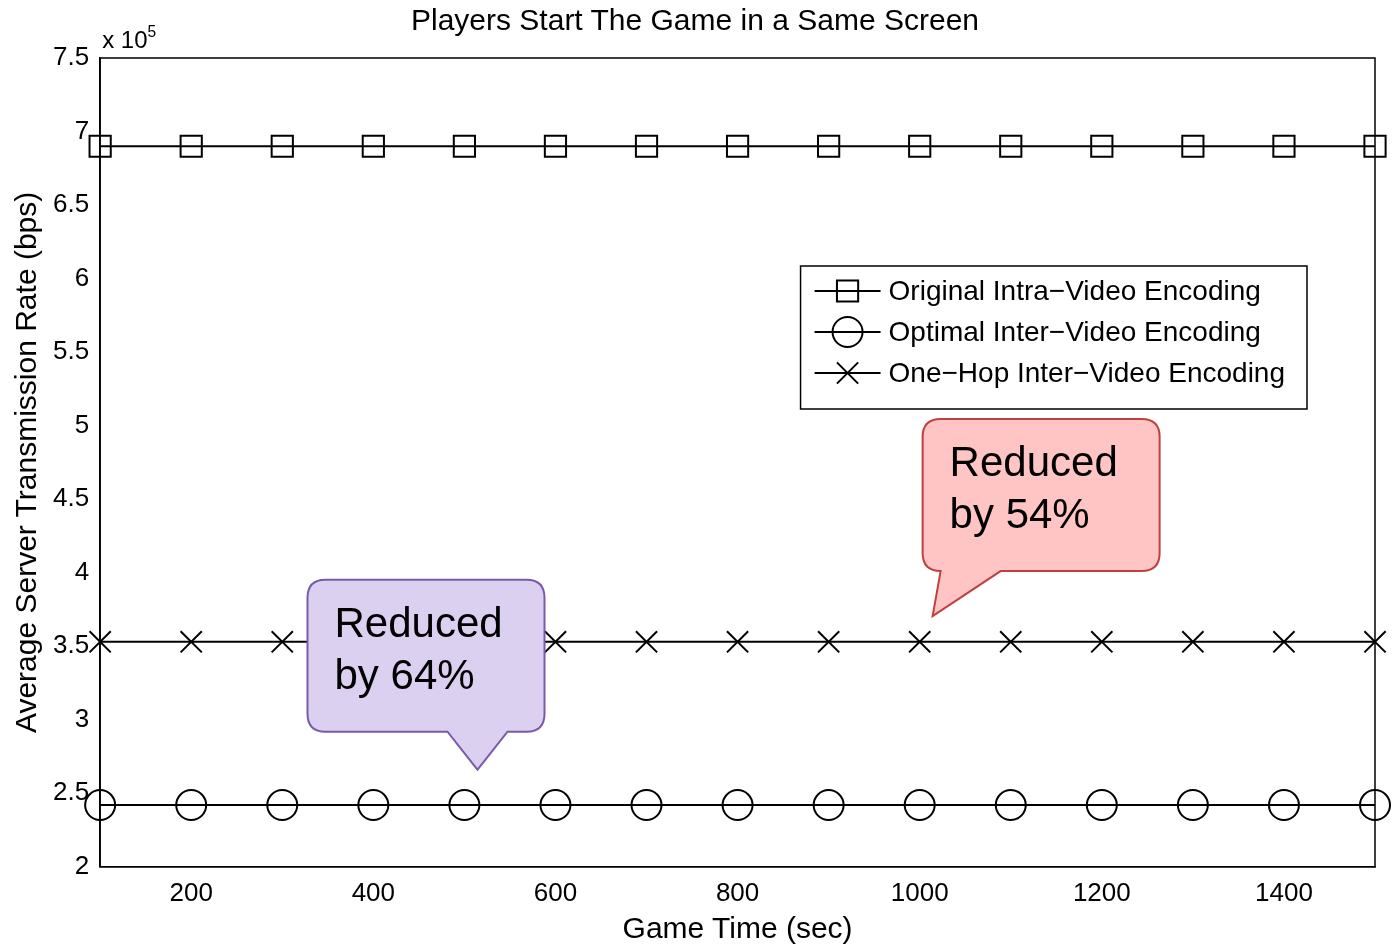 Image resolution: width=1392 pixels, height=950 pixels. Describe the element at coordinates (1074, 331) in the screenshot. I see `legend-label: Optimal Inter−Video Encoding` at that location.